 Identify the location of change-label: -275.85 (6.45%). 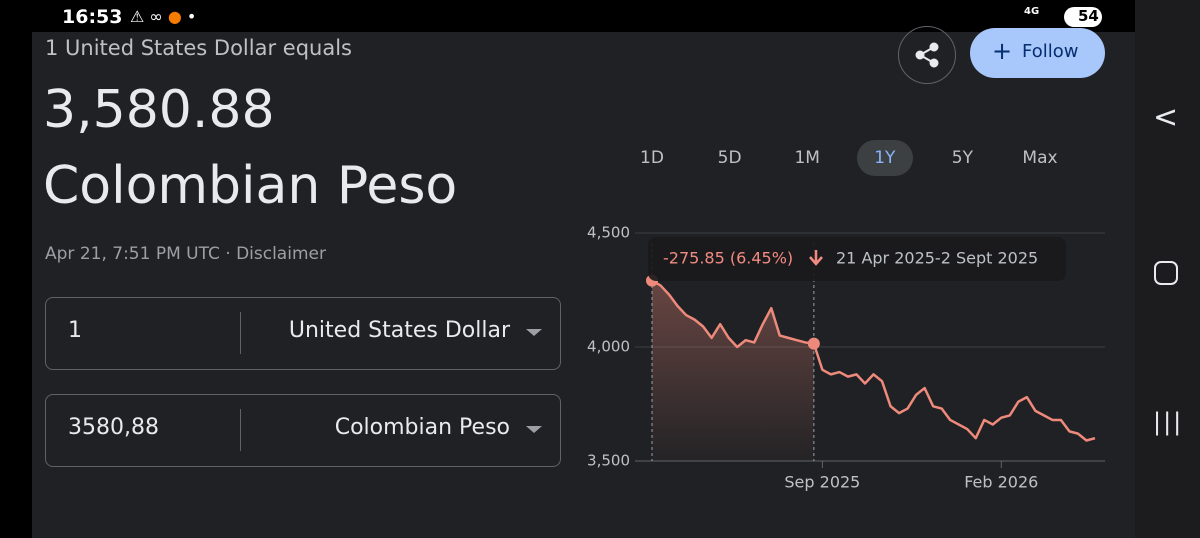
(728, 258).